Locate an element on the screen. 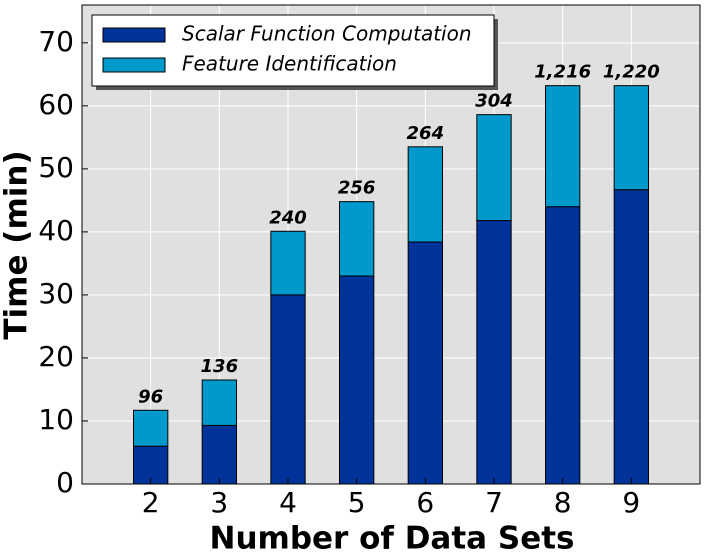 This screenshot has width=706, height=560. bar-annotation: 136 is located at coordinates (220, 366).